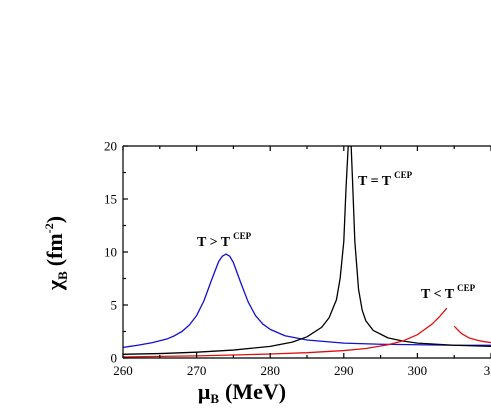 The image size is (491, 409). Describe the element at coordinates (242, 236) in the screenshot. I see `annotation-above-sup: CEP` at that location.